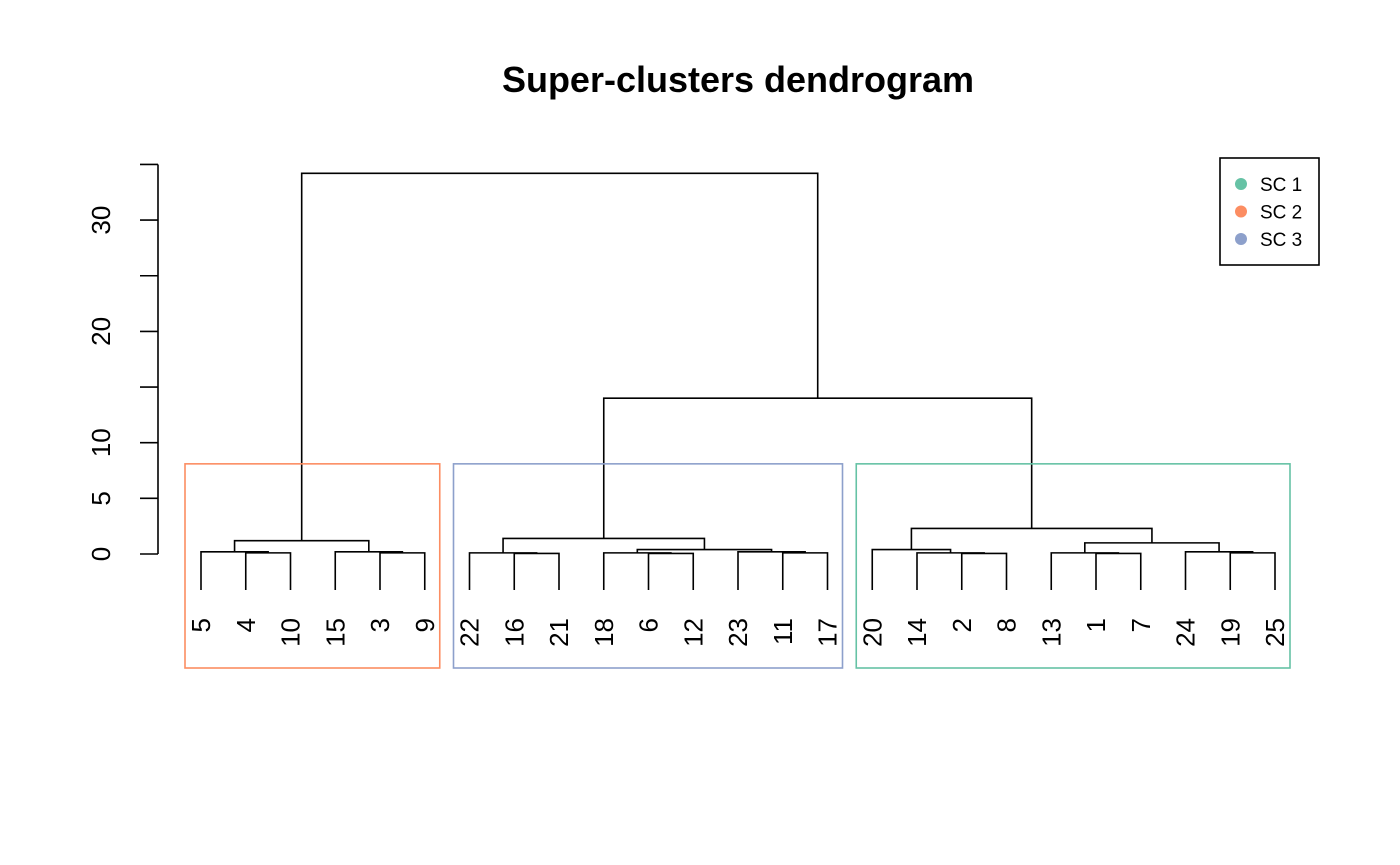 The height and width of the screenshot is (865, 1400). What do you see at coordinates (425, 625) in the screenshot?
I see `leaf-label: 9` at bounding box center [425, 625].